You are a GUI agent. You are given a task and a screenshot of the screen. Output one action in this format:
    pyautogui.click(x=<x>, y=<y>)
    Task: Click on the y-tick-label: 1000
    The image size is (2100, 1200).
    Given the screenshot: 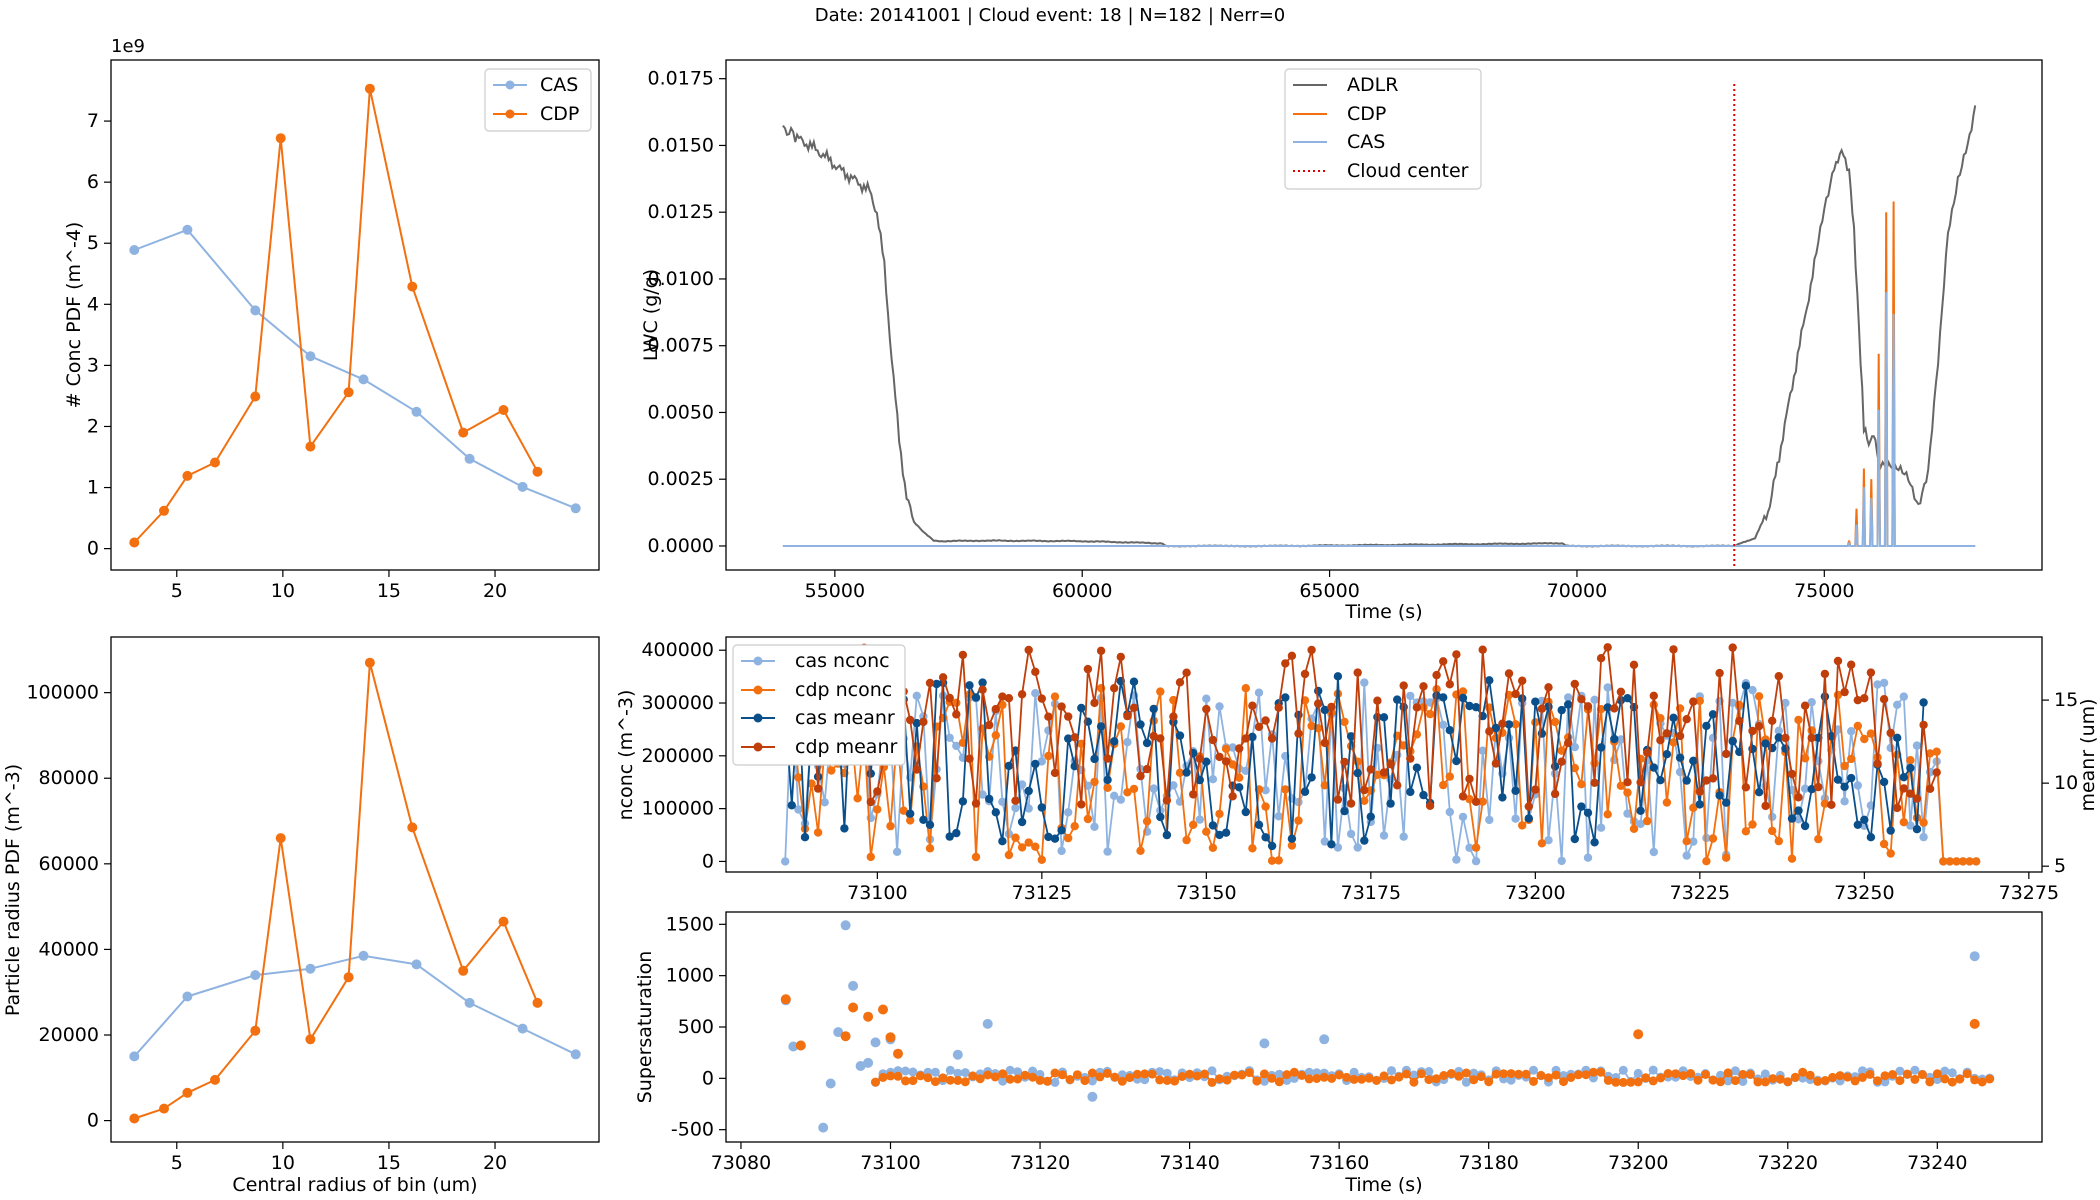 What is the action you would take?
    pyautogui.click(x=690, y=976)
    